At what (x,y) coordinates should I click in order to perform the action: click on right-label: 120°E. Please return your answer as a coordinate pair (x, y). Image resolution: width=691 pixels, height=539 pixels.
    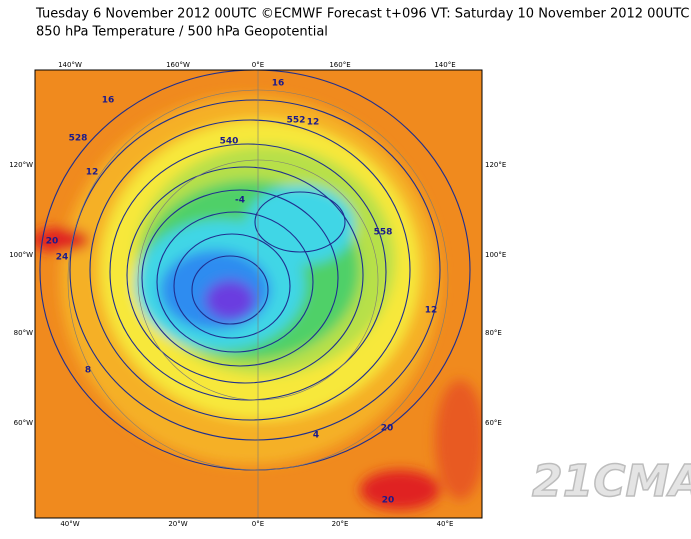
    Looking at the image, I should click on (495, 165).